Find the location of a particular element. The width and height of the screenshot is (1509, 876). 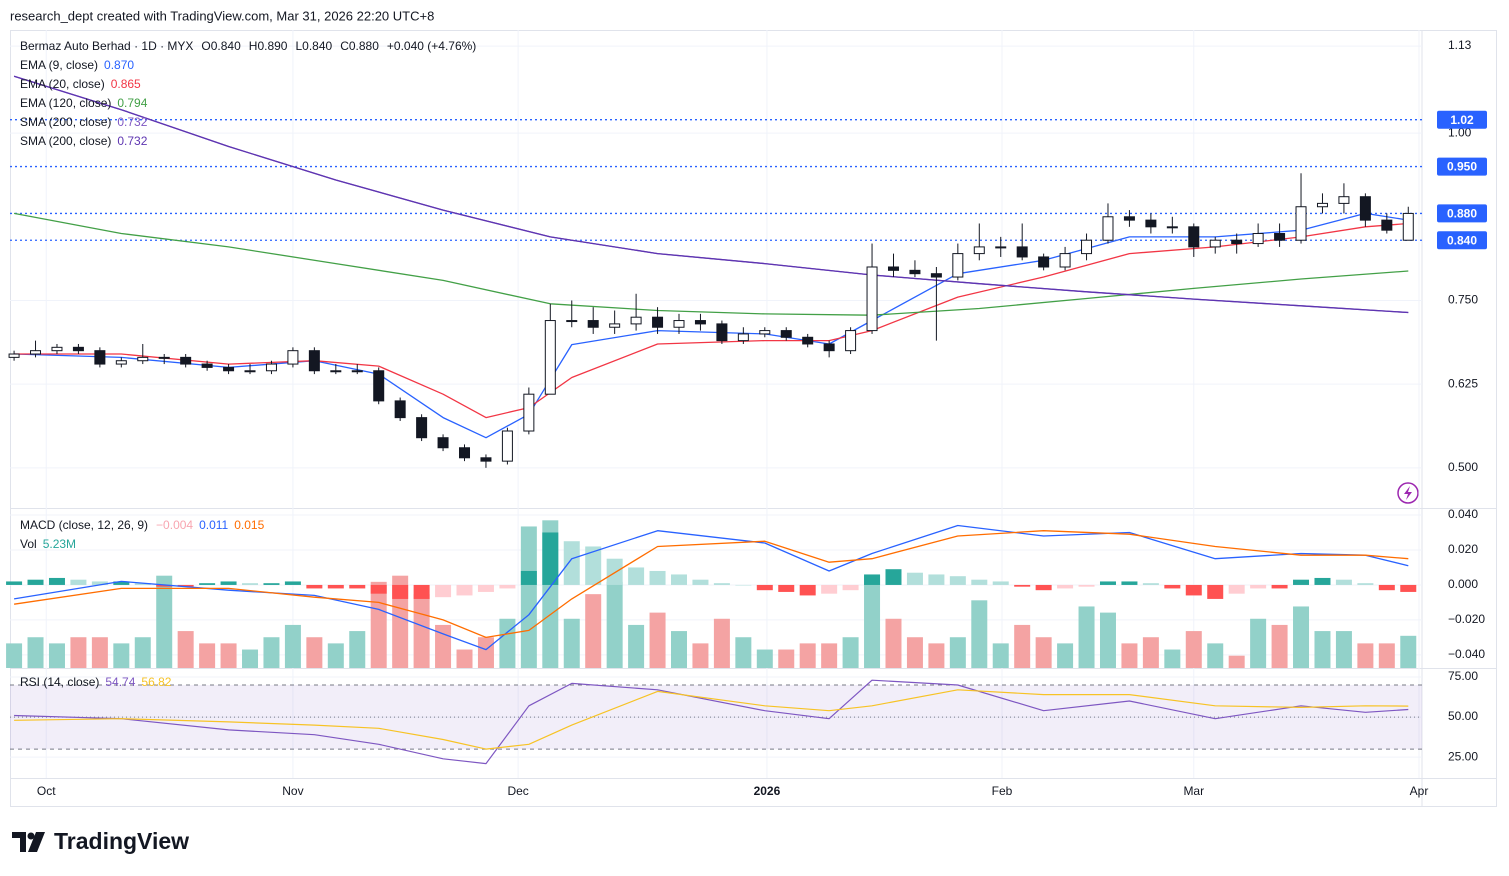

alert-circle is located at coordinates (1408, 493).